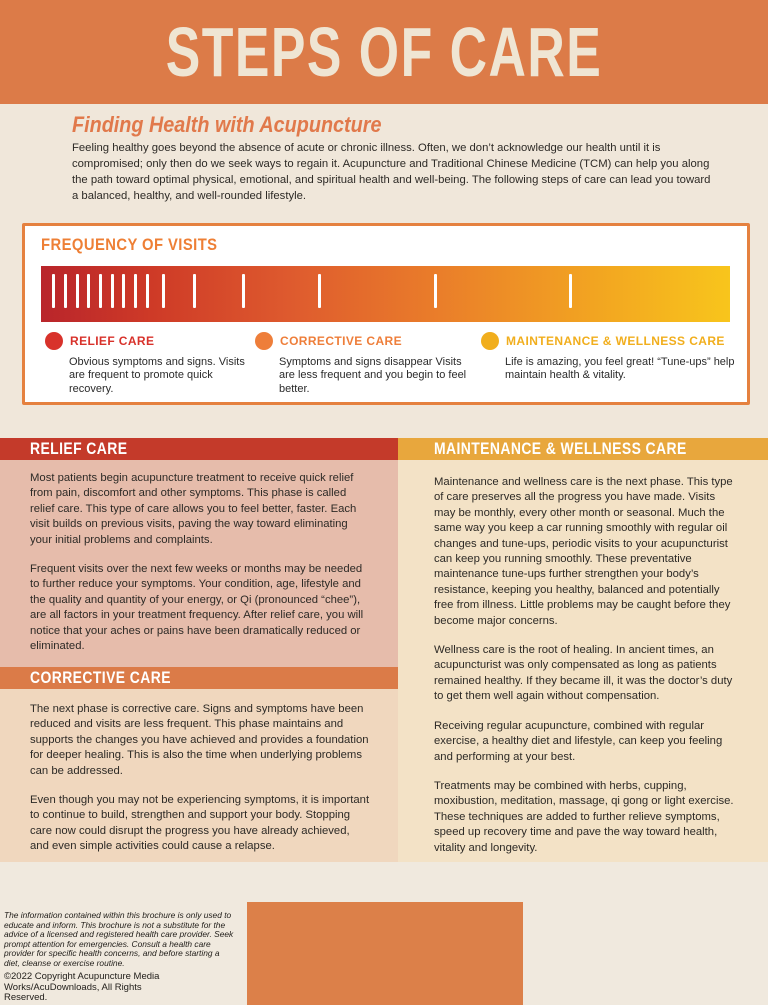 The height and width of the screenshot is (1005, 768). Describe the element at coordinates (199, 678) in the screenshot. I see `corrective-care-section-header: CORRECTIVE CARE` at that location.